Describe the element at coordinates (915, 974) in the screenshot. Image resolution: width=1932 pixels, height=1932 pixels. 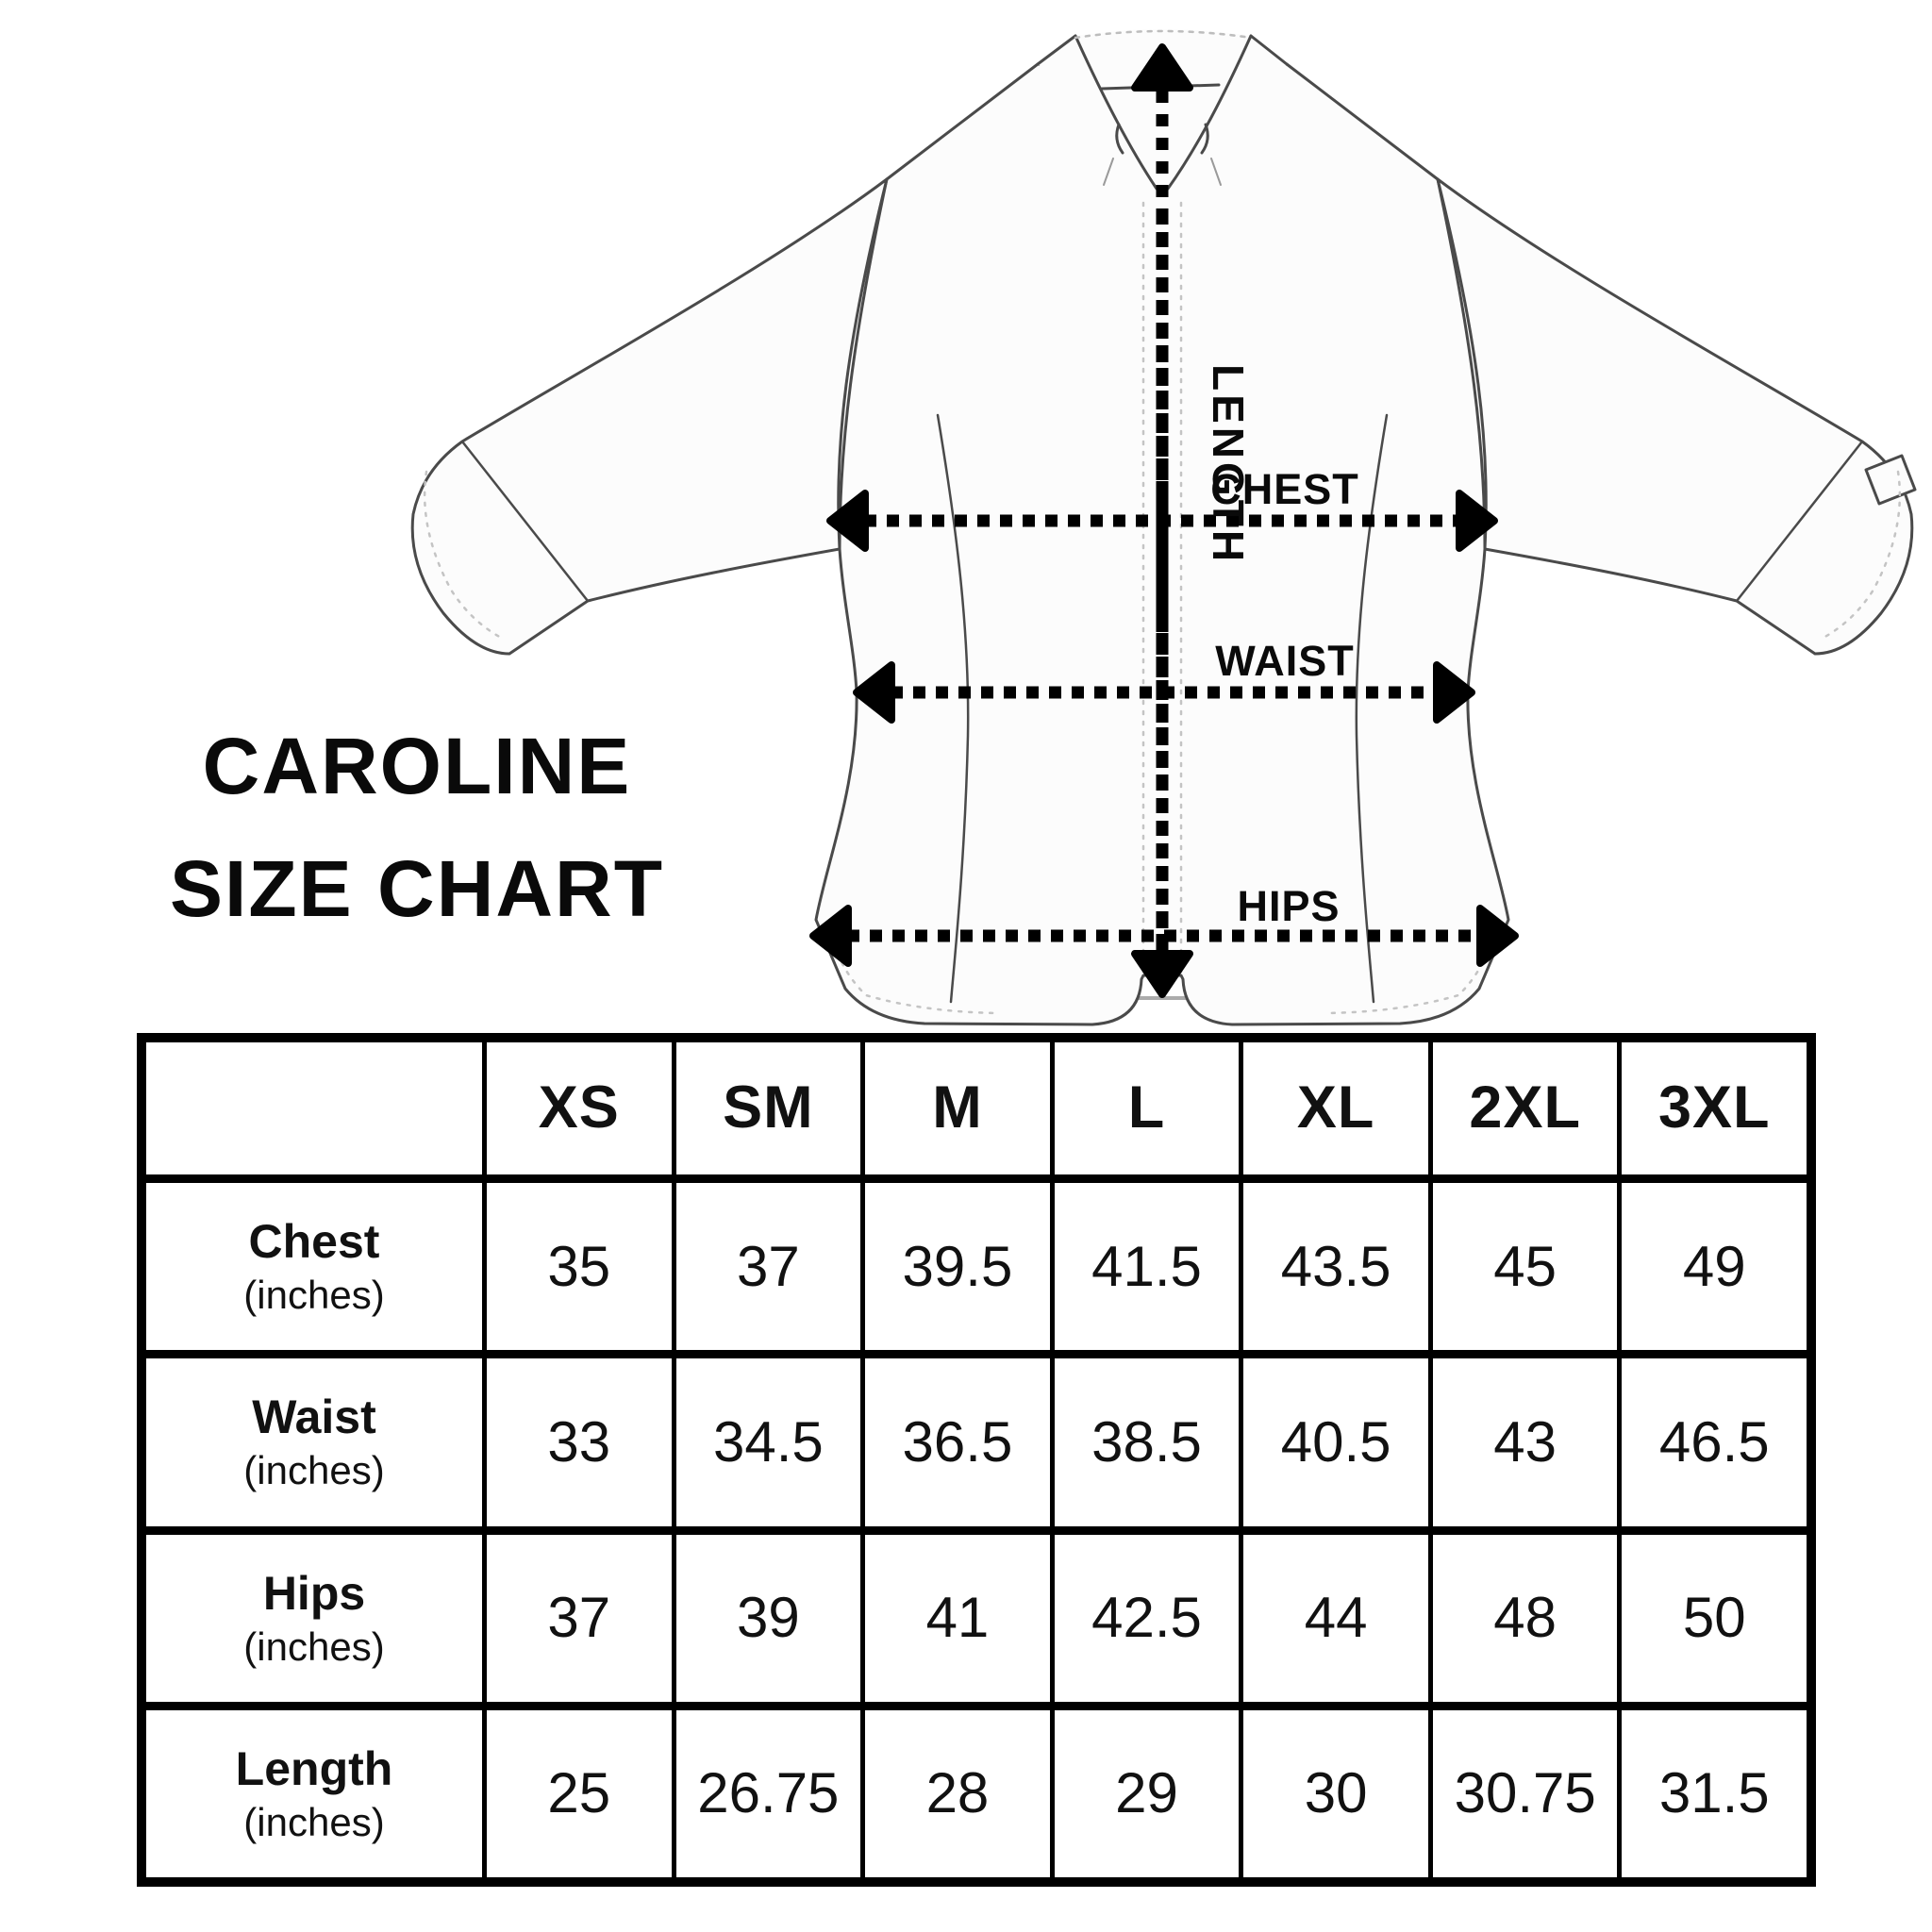
I see `left-hem-stitch` at that location.